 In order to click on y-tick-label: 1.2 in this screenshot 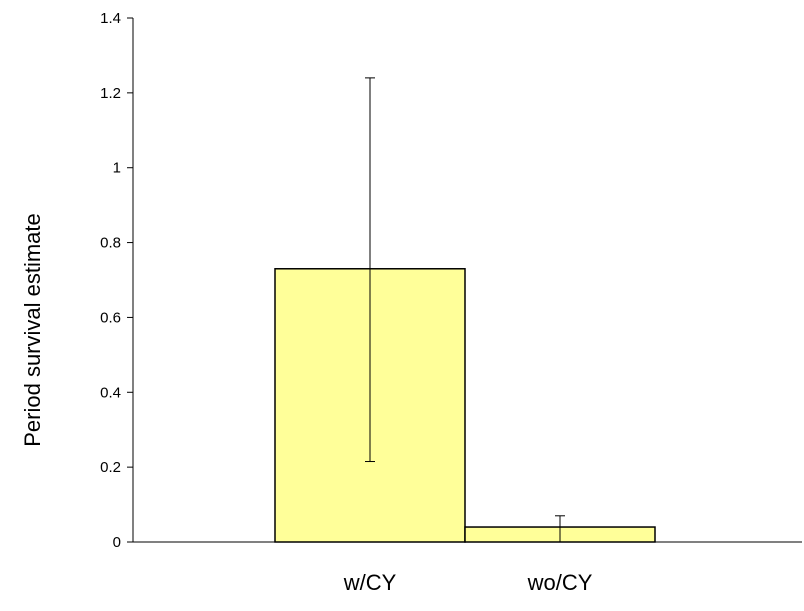, I will do `click(110, 93)`.